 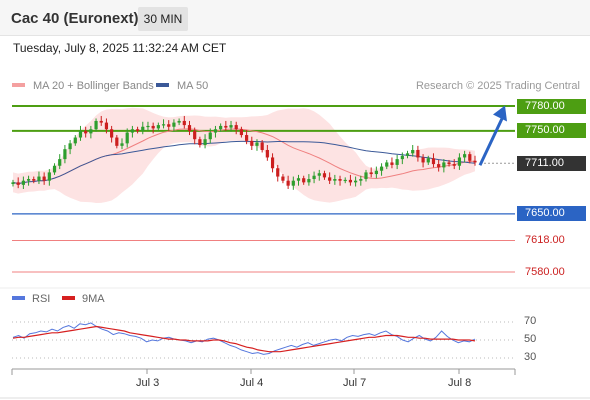 What do you see at coordinates (75, 18) in the screenshot?
I see `instrument-title: Cac 40 (Euronext)` at bounding box center [75, 18].